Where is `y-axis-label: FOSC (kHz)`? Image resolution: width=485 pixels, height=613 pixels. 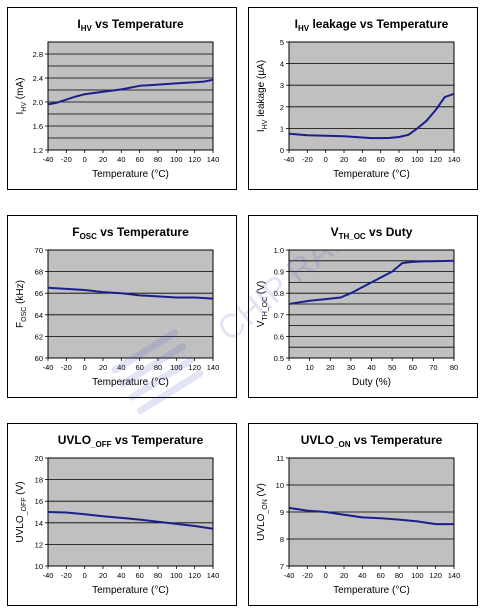
y-axis-label: FOSC (kHz) is located at coordinates (21, 304).